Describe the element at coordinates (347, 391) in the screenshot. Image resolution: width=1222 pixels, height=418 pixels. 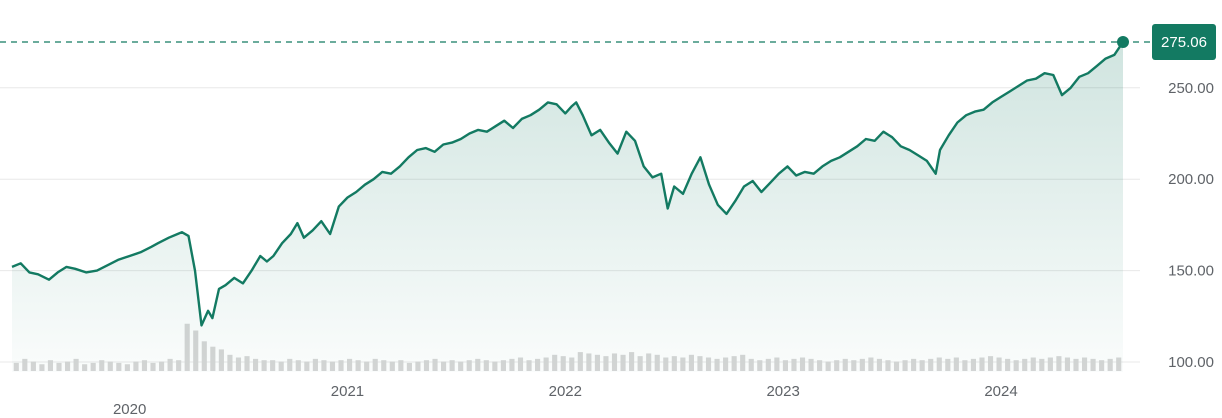
I see `x-tick-label: 2021` at that location.